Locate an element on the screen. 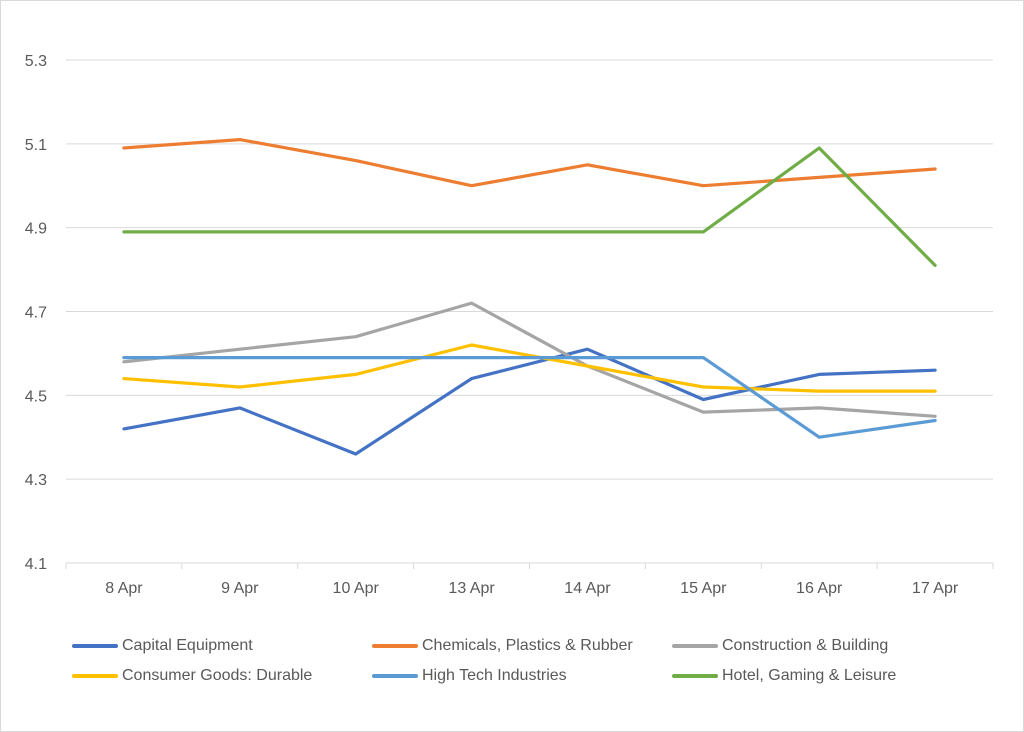 The height and width of the screenshot is (732, 1024). series-chemicals-plastics-rubber is located at coordinates (529, 163).